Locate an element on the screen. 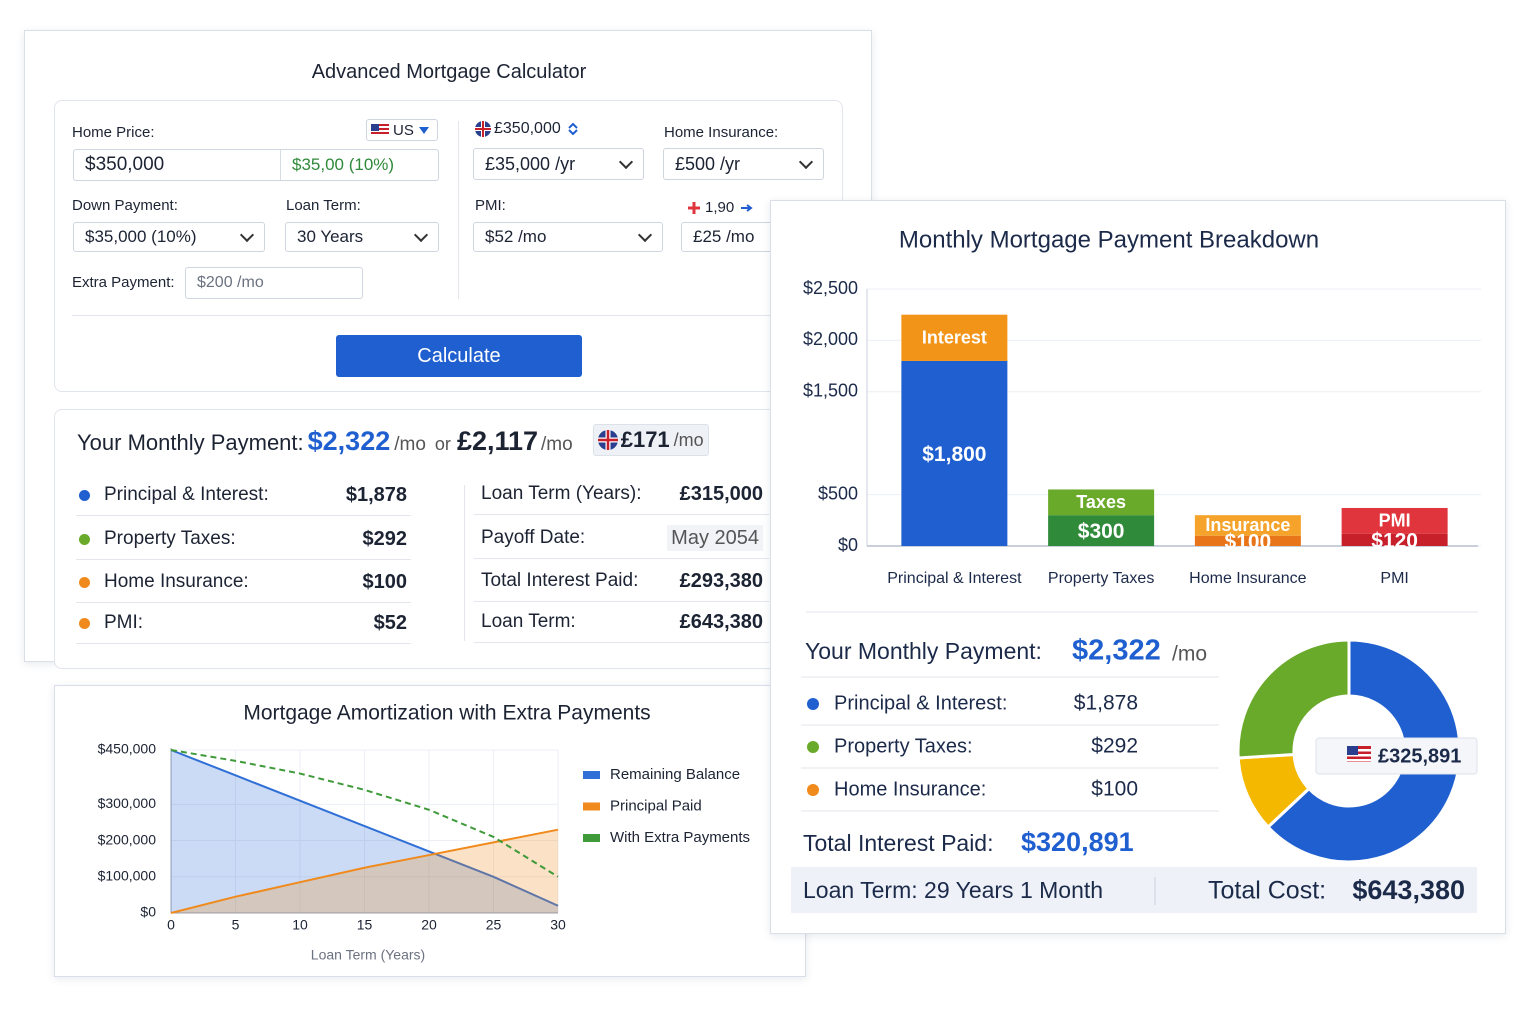 The image size is (1536, 1024). segment-label: Insurance is located at coordinates (1247, 525).